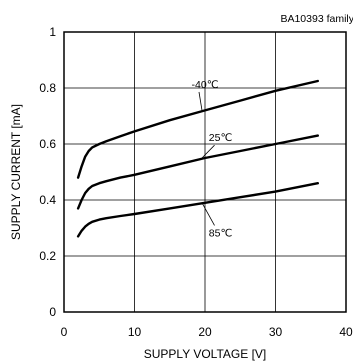  I want to click on y-axis-title: SUPPLY CURRENT [mA], so click(16, 172).